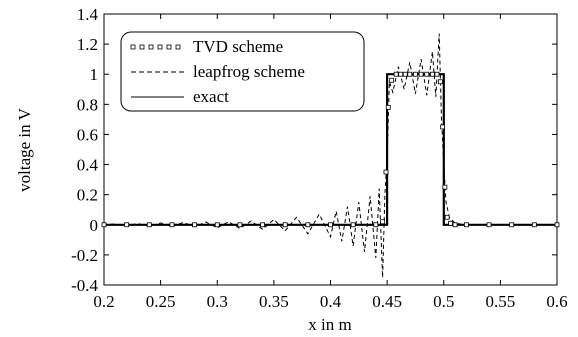  What do you see at coordinates (443, 301) in the screenshot?
I see `x-tick-label: 0.5` at bounding box center [443, 301].